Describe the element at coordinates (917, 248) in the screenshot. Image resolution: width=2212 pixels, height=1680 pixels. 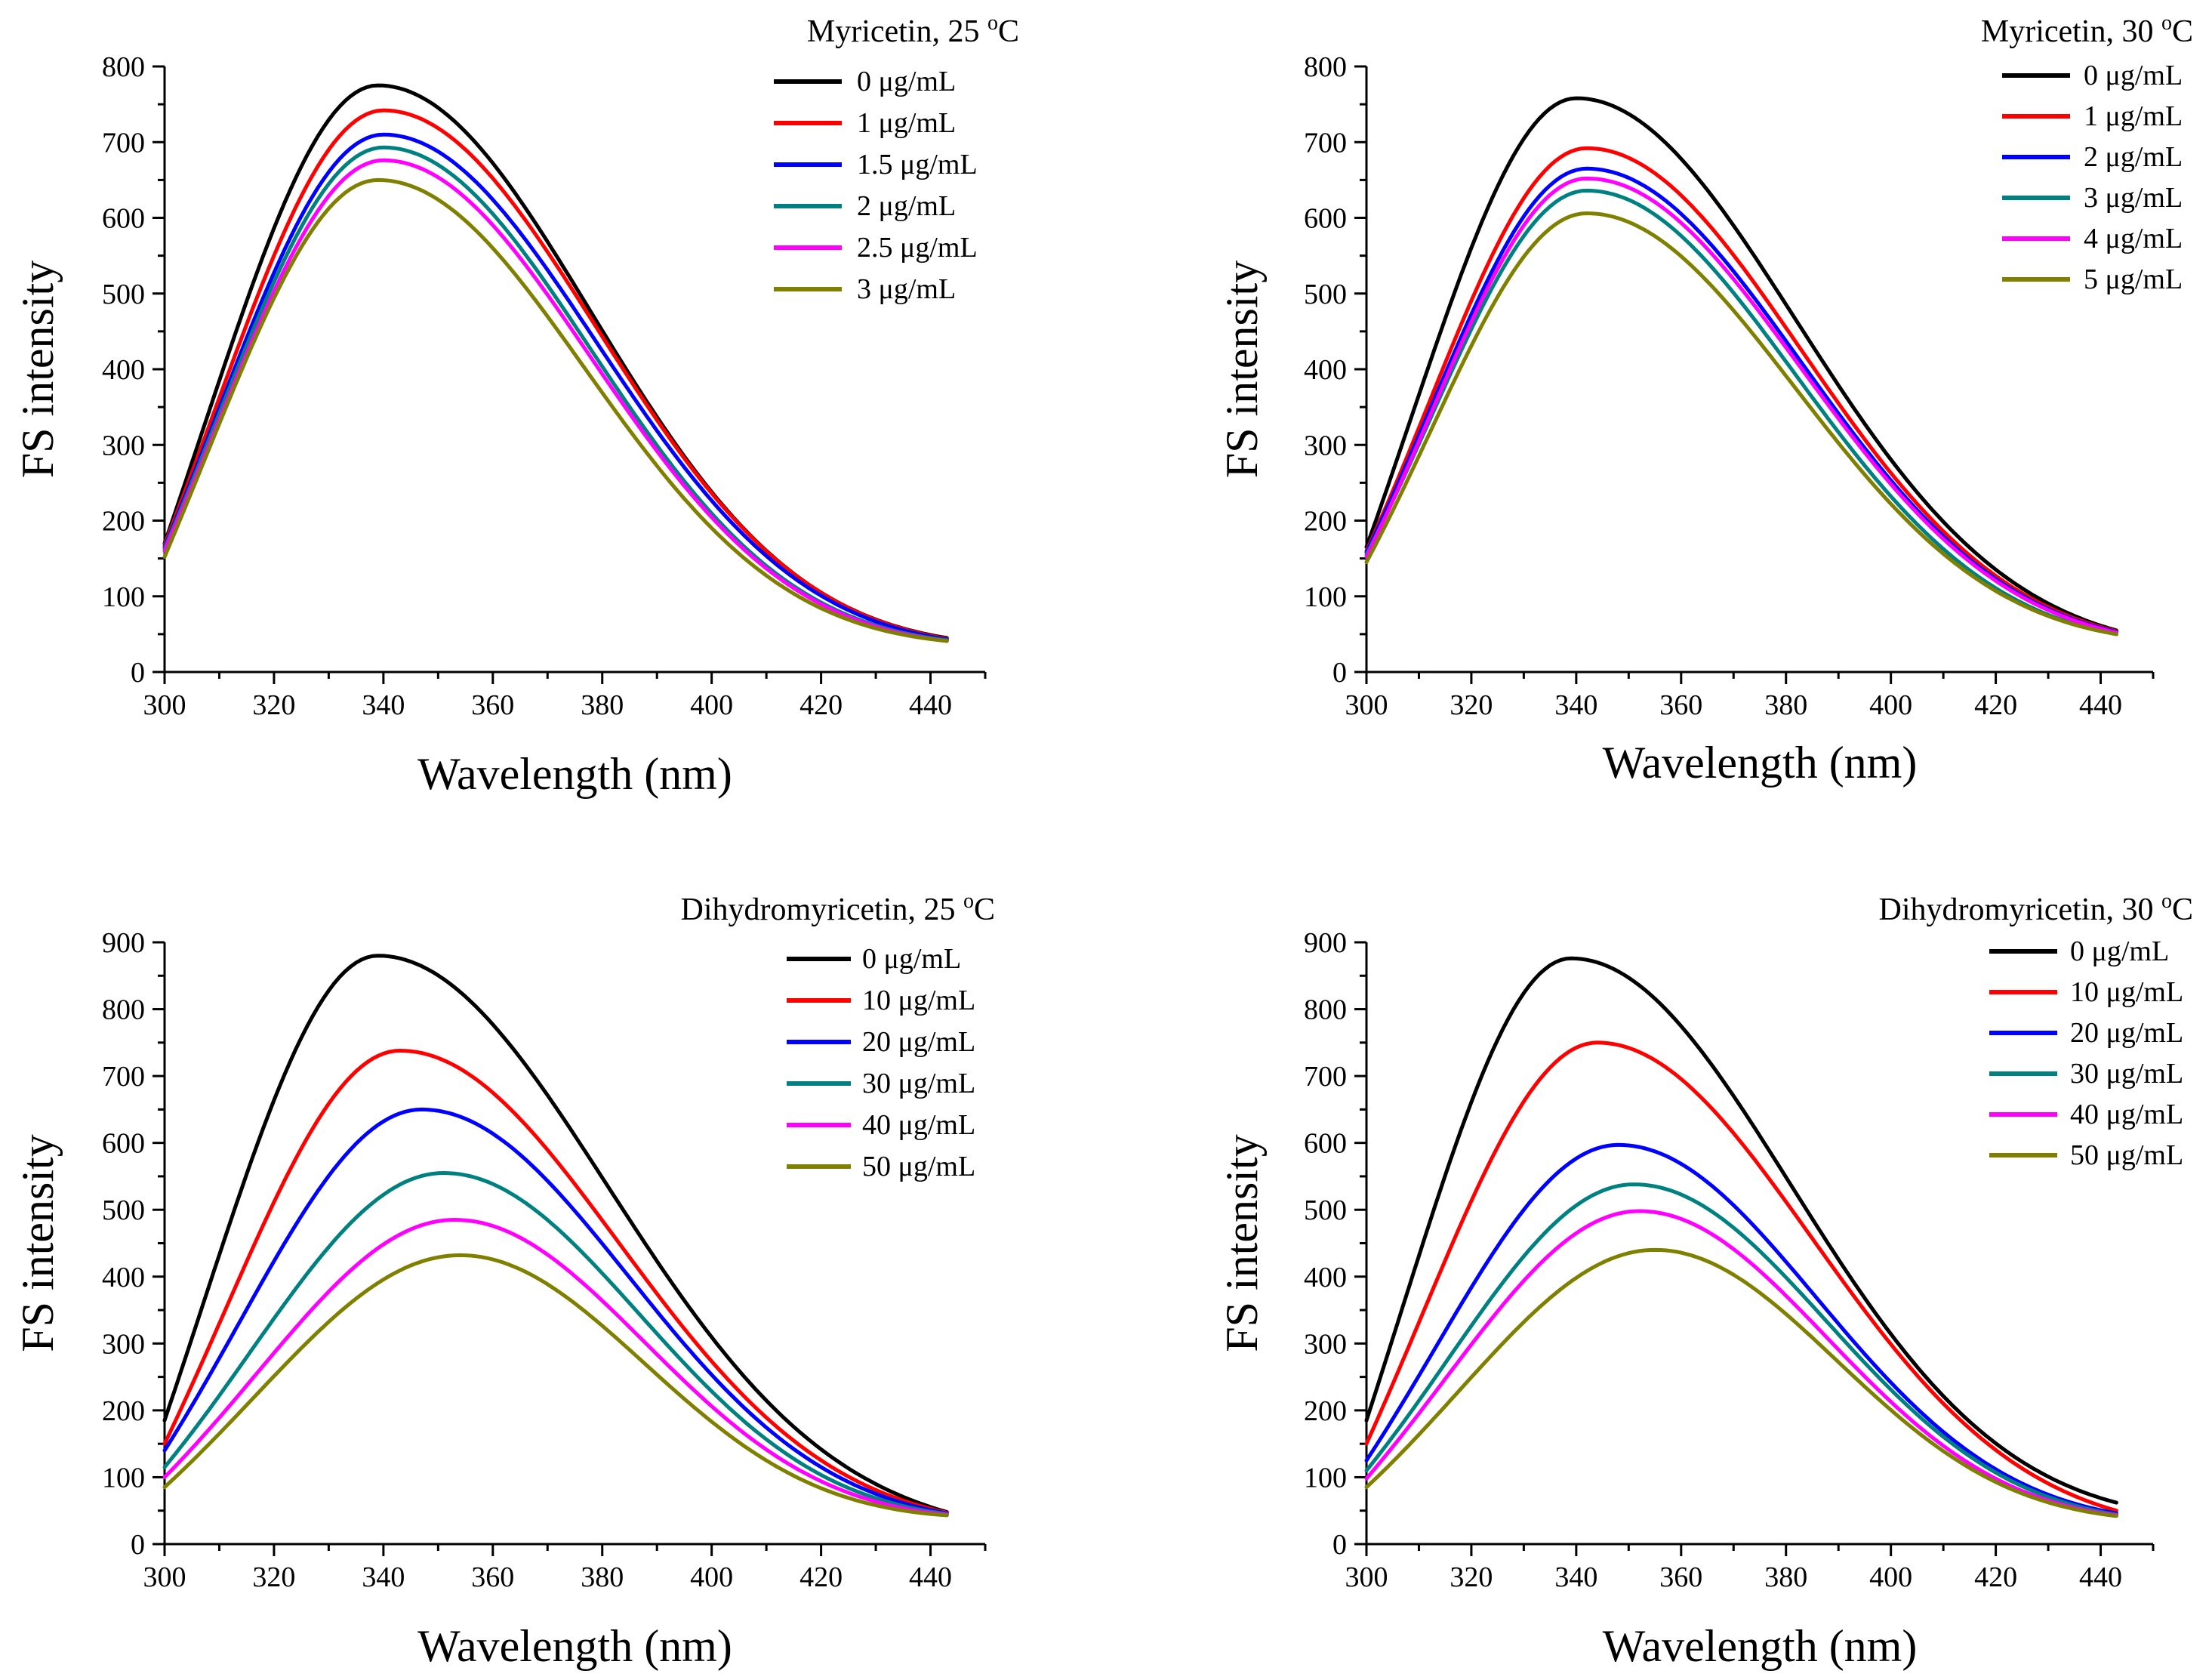
I see `legend-label: 2.5 μg/mL` at that location.